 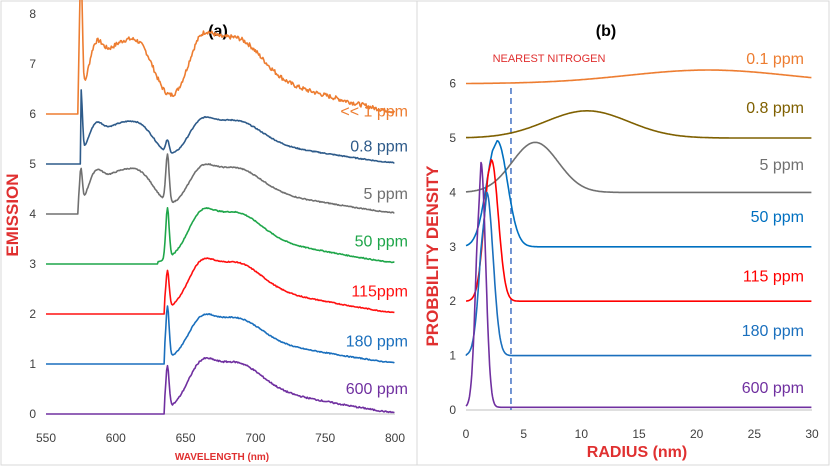 What do you see at coordinates (12, 214) in the screenshot?
I see `panel-a-ylabel: EMISSION` at bounding box center [12, 214].